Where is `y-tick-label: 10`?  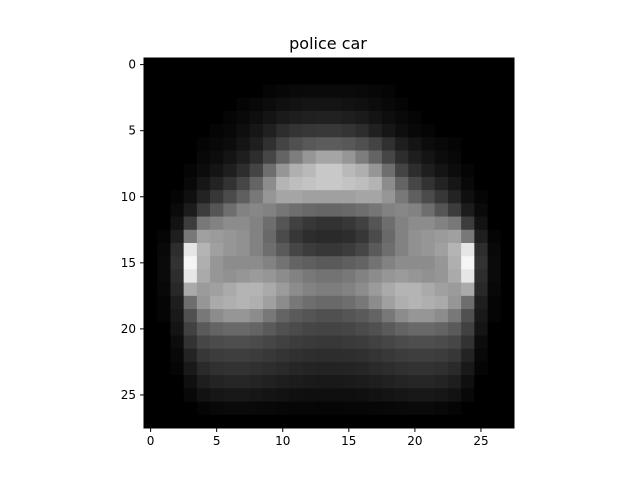
y-tick-label: 10 is located at coordinates (128, 197).